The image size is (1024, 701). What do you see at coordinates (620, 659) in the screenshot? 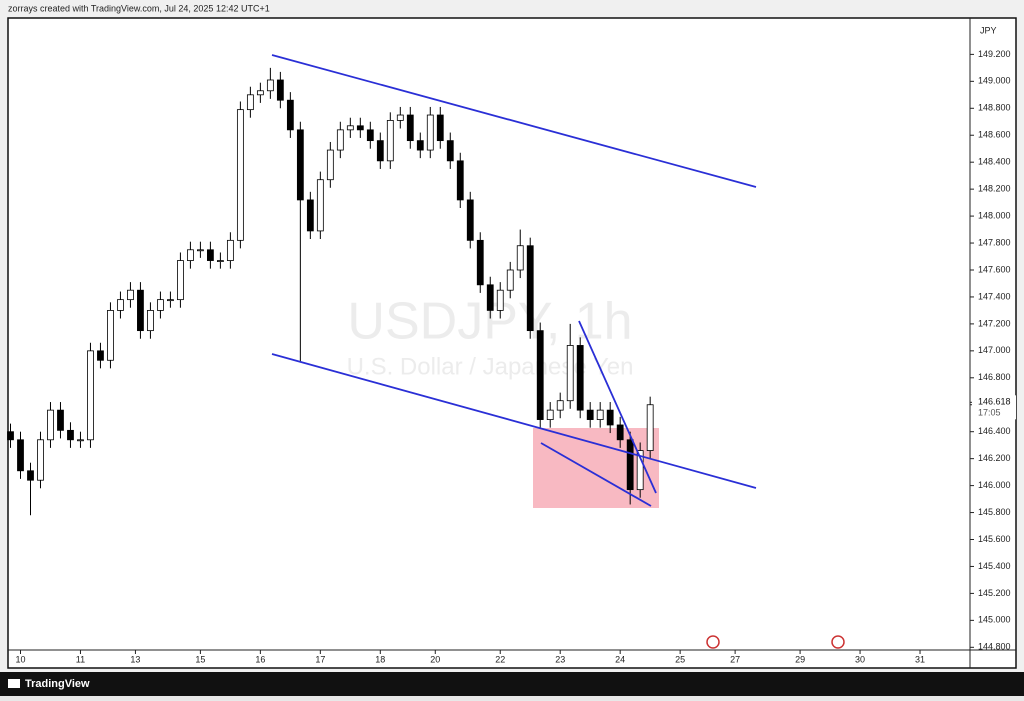
I see `x-tick-label: 24` at bounding box center [620, 659].